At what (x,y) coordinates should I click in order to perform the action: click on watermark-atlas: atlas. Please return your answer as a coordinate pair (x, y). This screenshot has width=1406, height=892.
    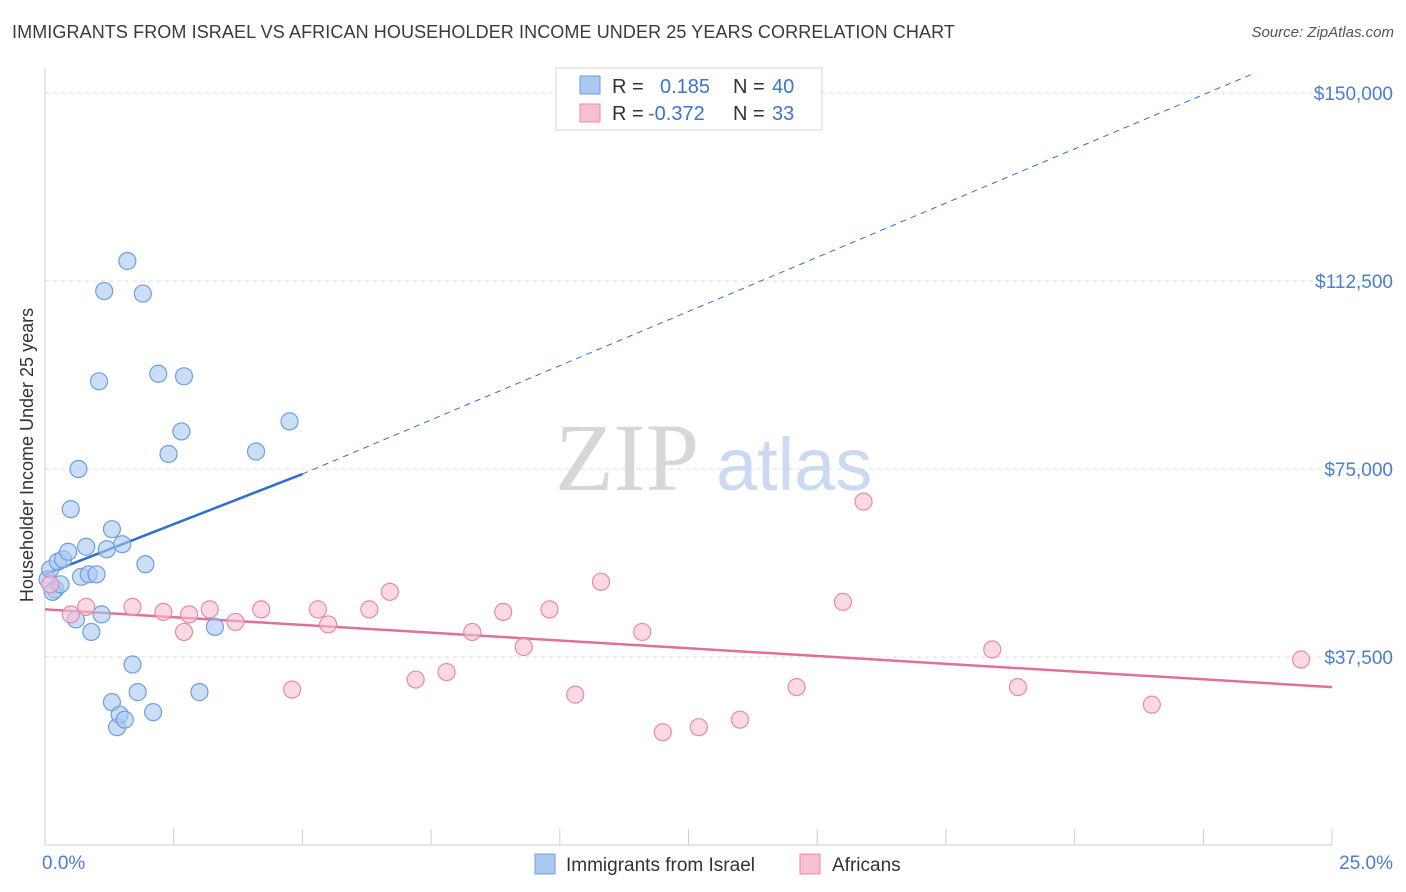
    Looking at the image, I should click on (794, 464).